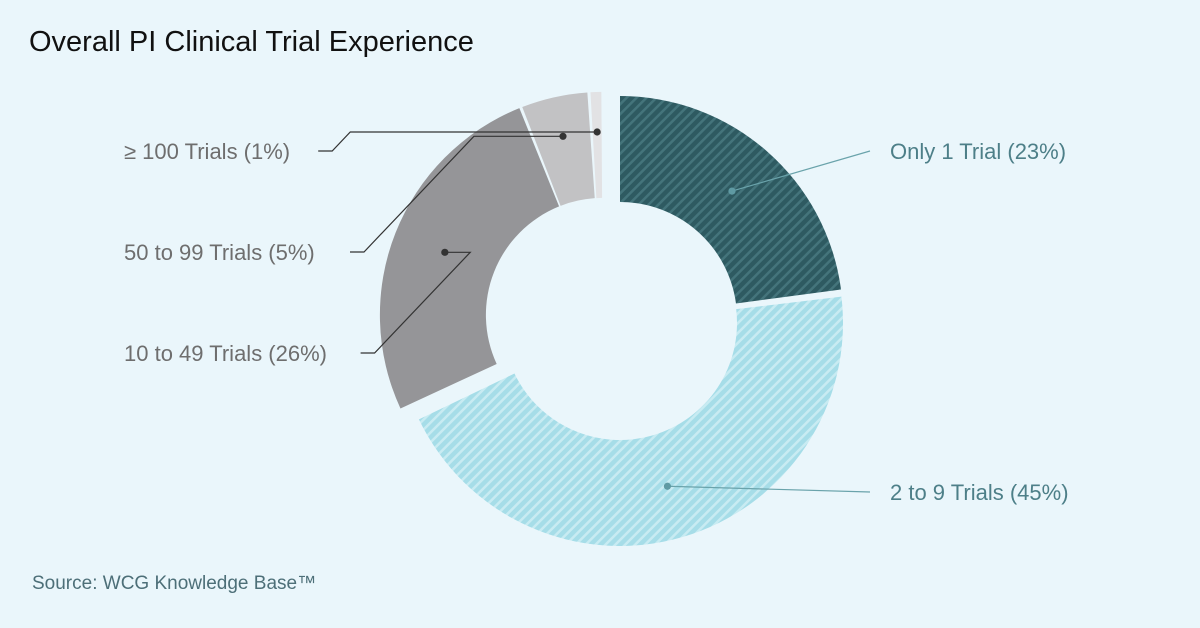  I want to click on chart-title: Overall PI Clinical Trial Experience, so click(251, 42).